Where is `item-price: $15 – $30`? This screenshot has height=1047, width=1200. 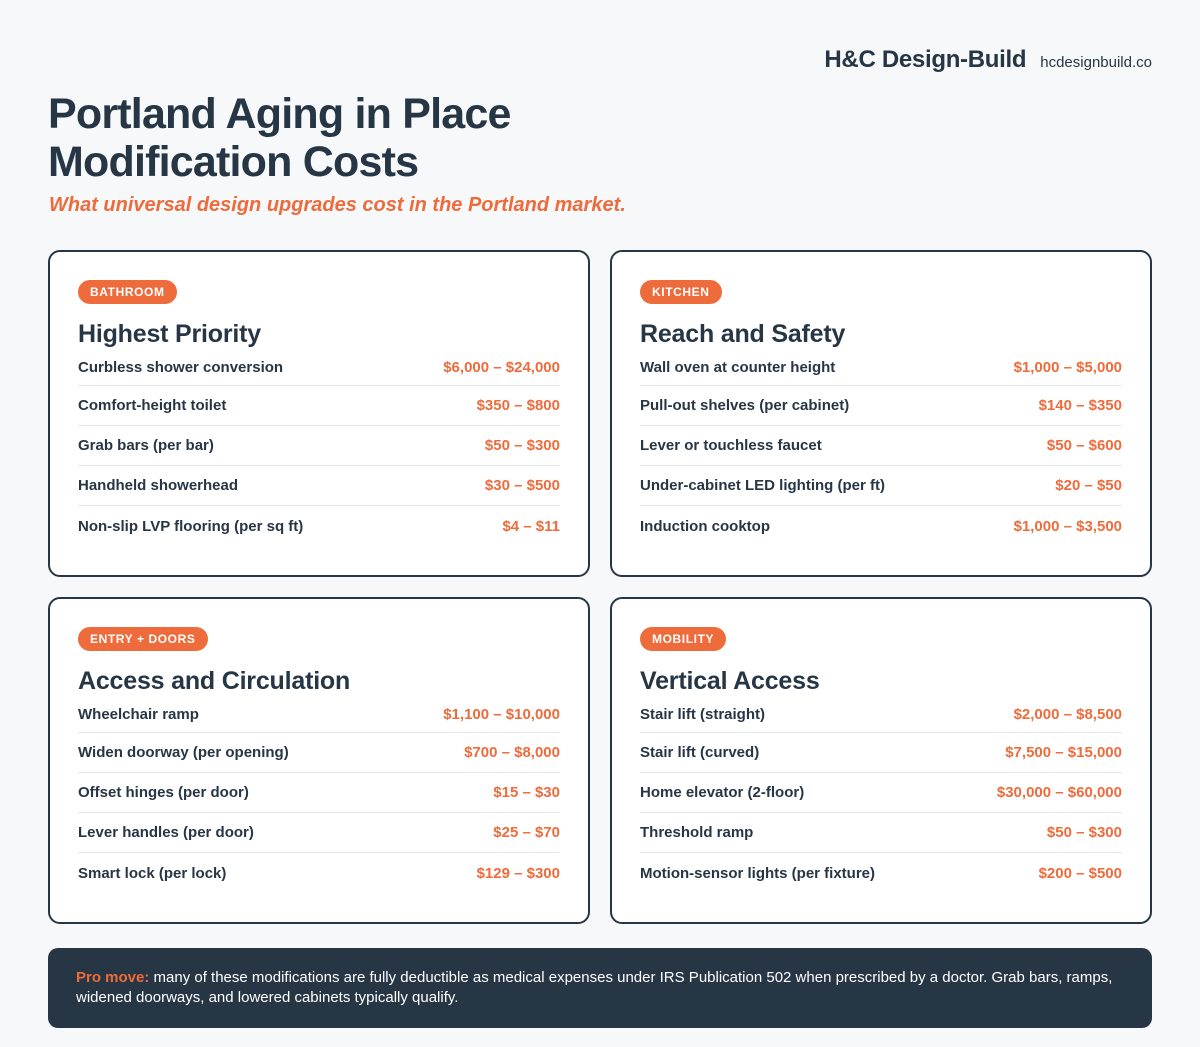 item-price: $15 – $30 is located at coordinates (526, 792).